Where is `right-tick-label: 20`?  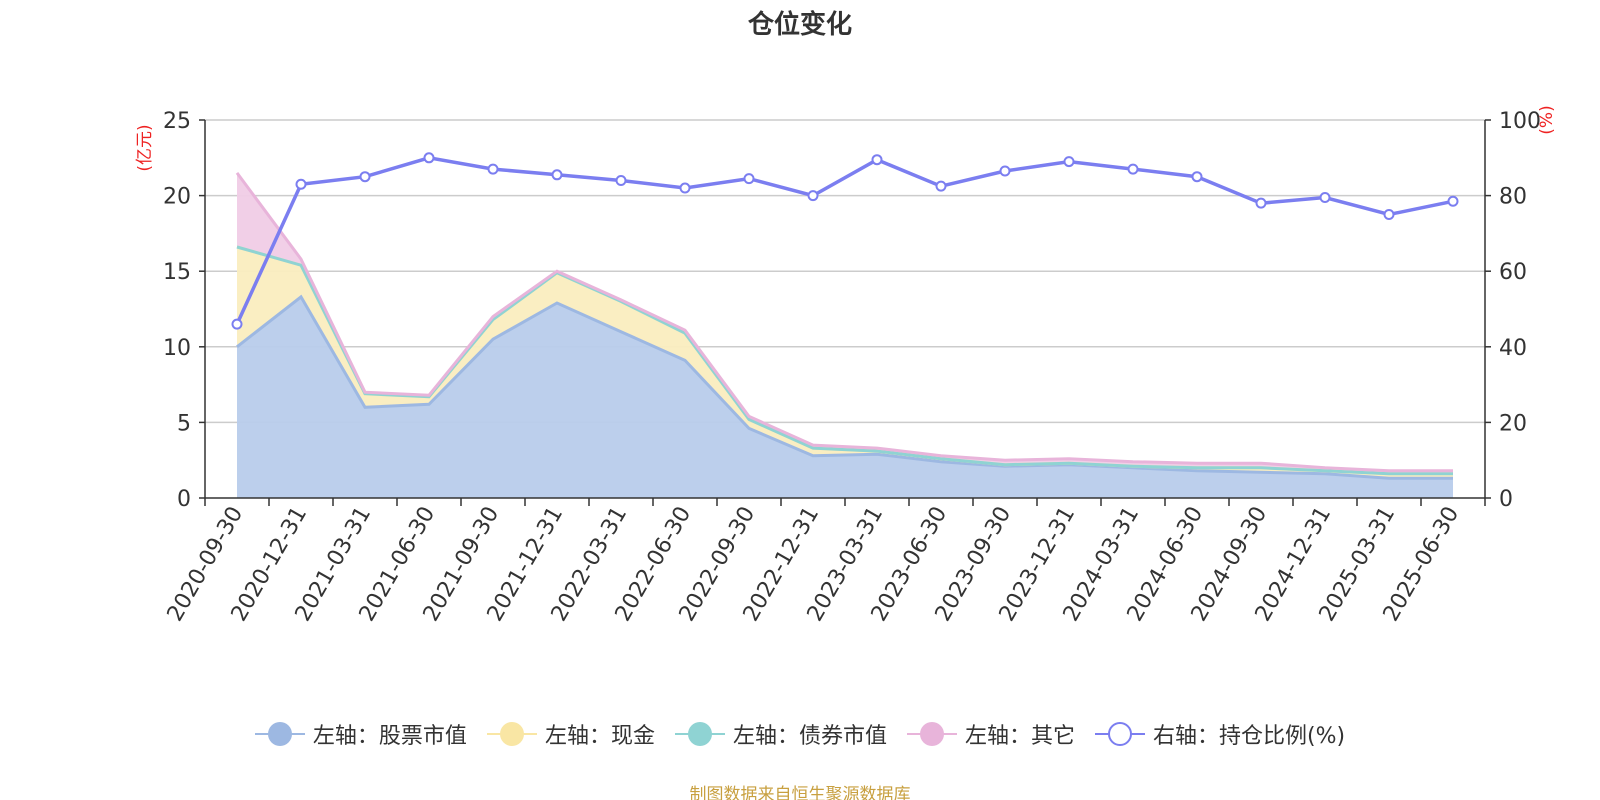
right-tick-label: 20 is located at coordinates (1513, 423).